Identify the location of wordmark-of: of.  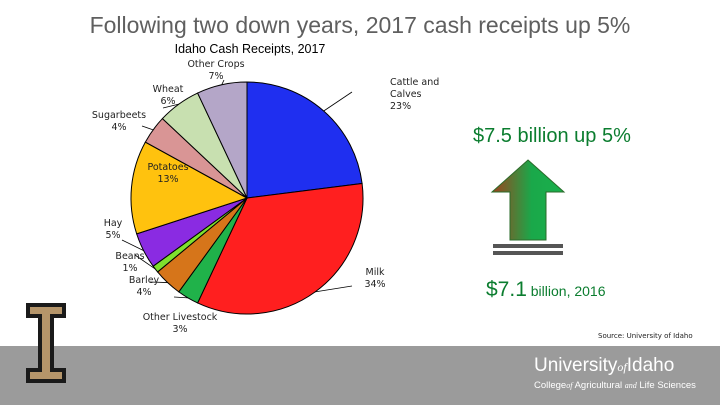
(622, 367).